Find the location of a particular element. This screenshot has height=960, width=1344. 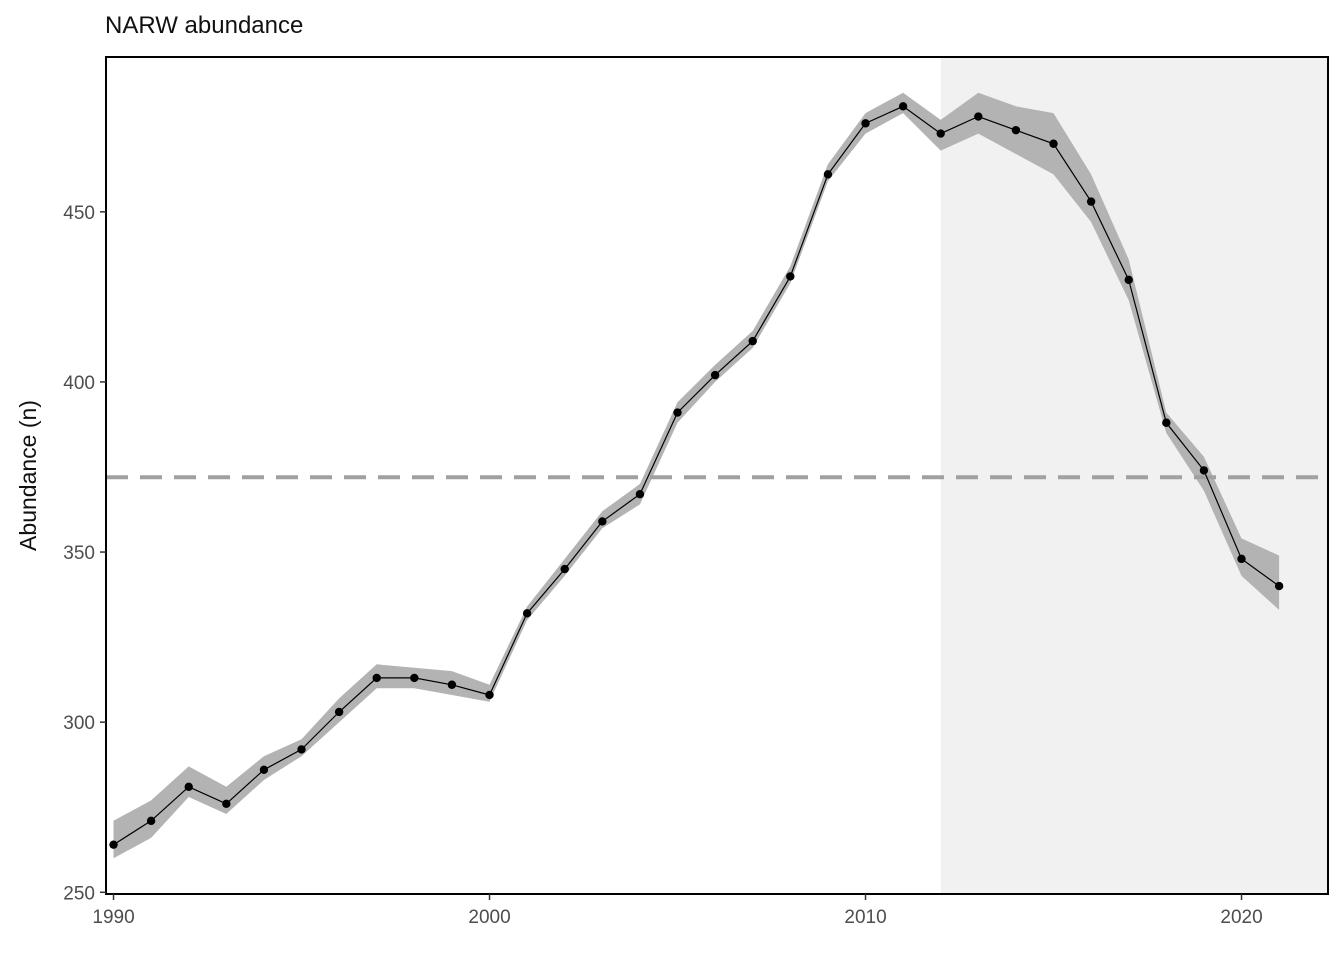

x-tick-label: 1990 is located at coordinates (113, 917).